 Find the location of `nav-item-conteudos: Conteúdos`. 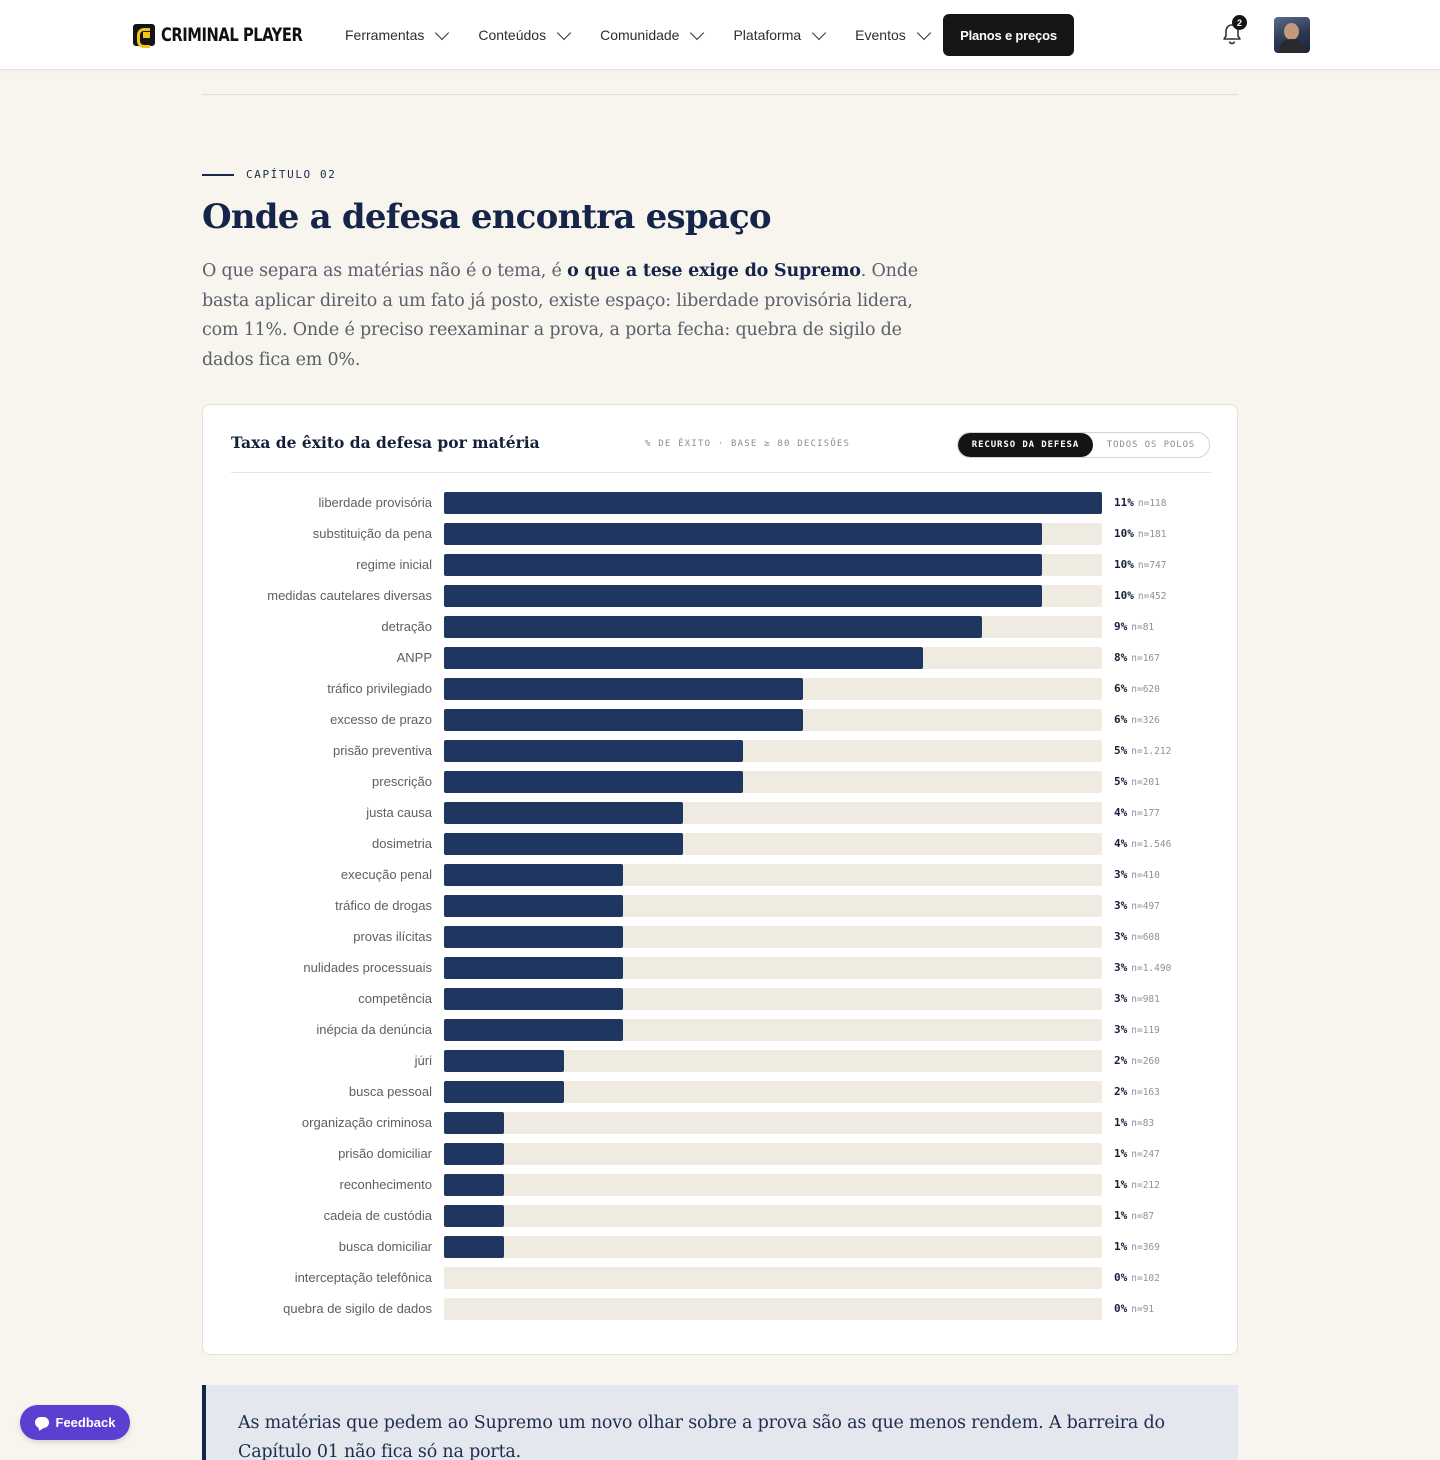

nav-item-conteudos: Conteúdos is located at coordinates (525, 35).